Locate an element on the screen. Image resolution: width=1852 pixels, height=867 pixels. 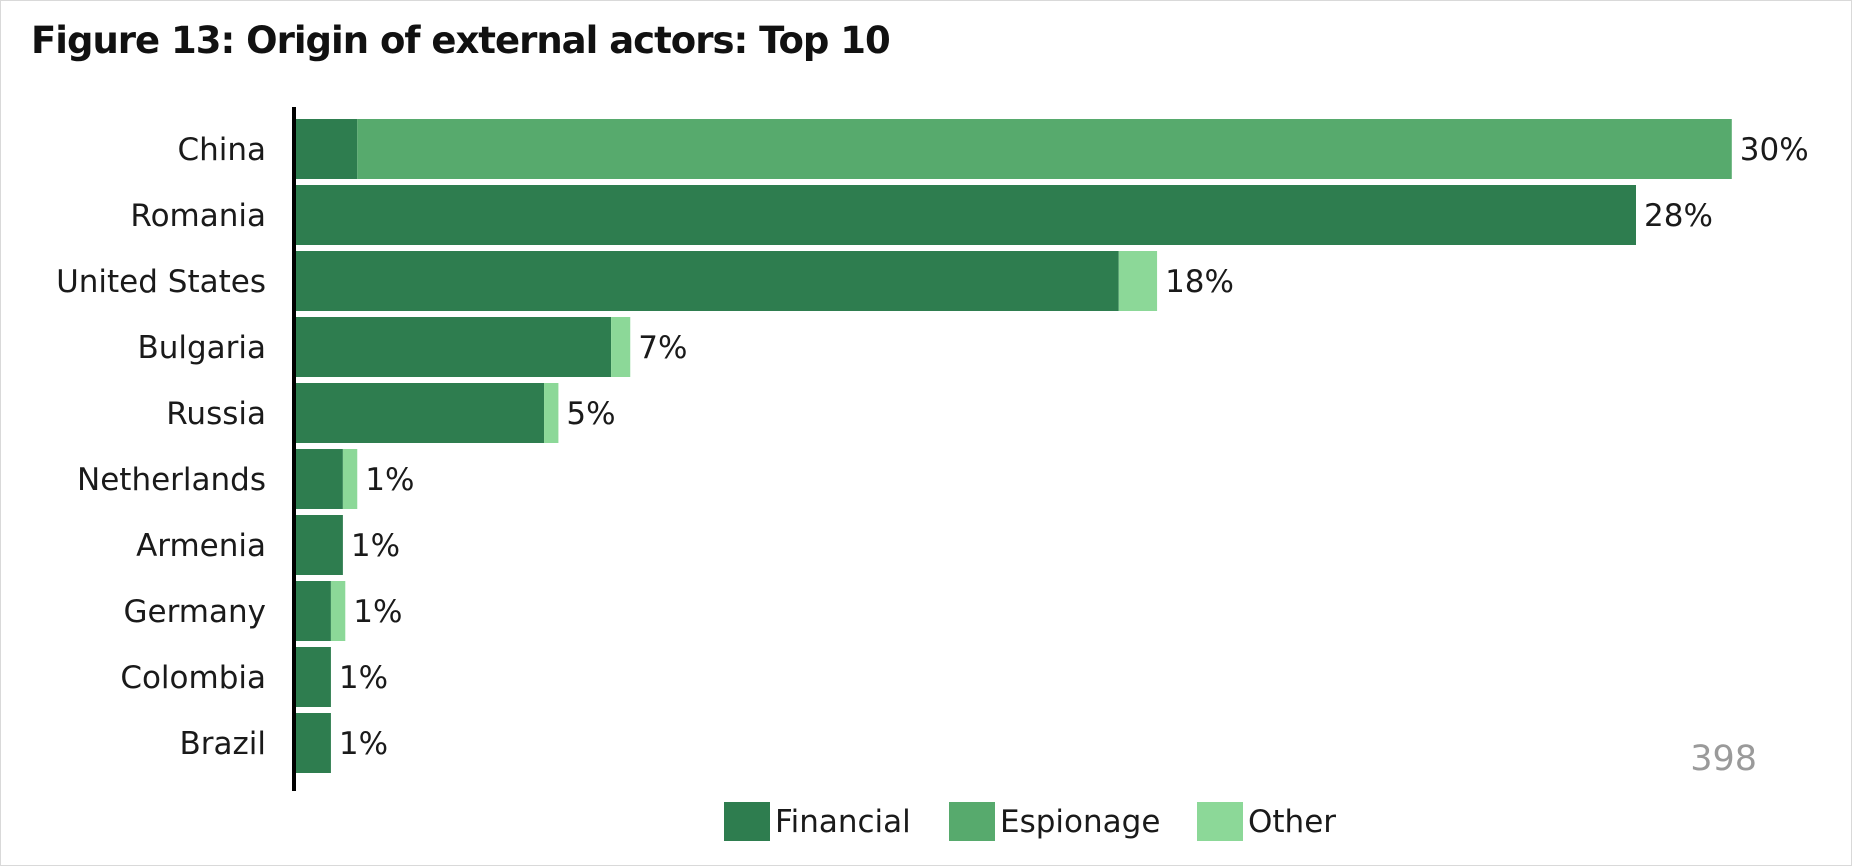
category-label-china: China is located at coordinates (221, 150).